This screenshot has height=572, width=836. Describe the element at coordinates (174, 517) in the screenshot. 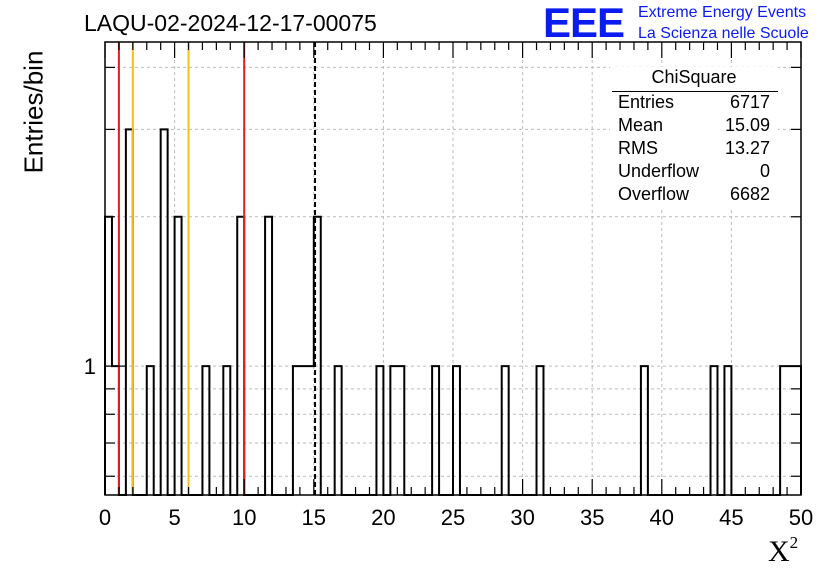

I see `x-tick-label: 5` at that location.